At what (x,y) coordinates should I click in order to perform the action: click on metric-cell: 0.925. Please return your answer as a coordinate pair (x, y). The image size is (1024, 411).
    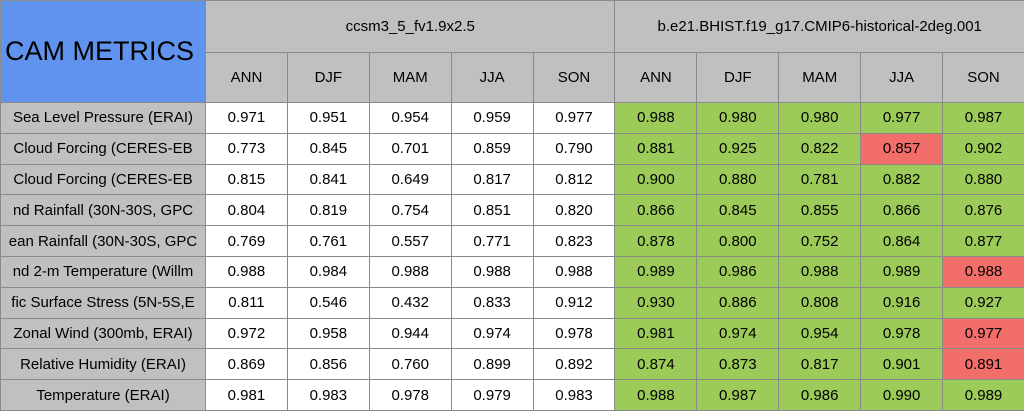
    Looking at the image, I should click on (738, 148).